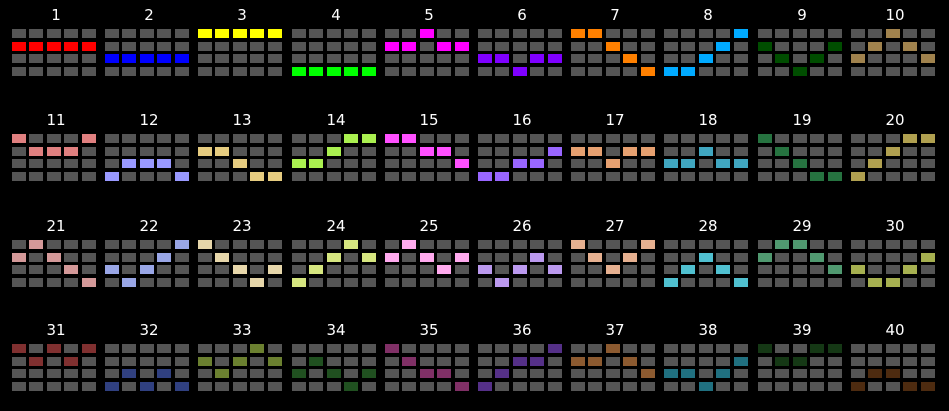 This screenshot has width=949, height=411. I want to click on pattern-tile: 10, so click(895, 43).